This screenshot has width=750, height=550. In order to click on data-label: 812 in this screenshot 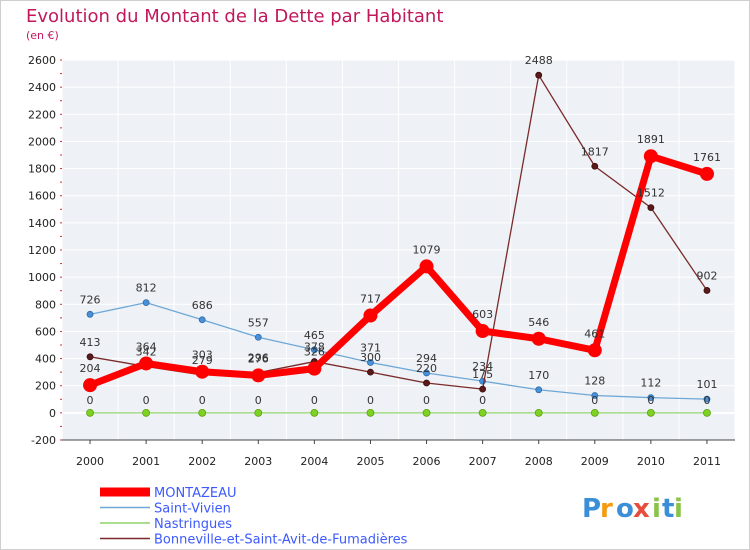, I will do `click(146, 288)`.